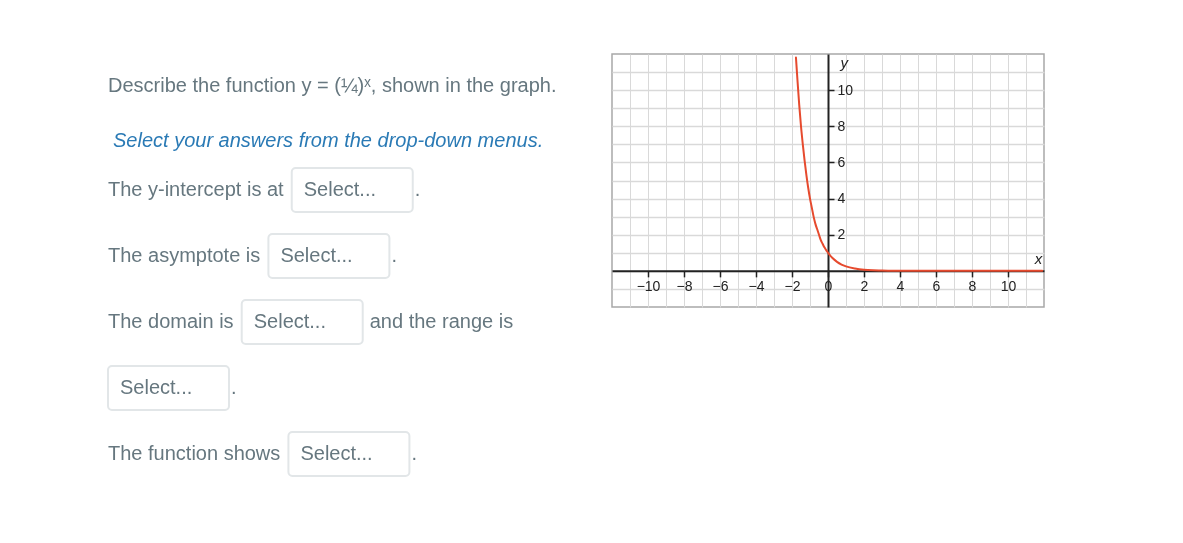 The width and height of the screenshot is (1183, 543). I want to click on x-tick-label: −4, so click(756, 286).